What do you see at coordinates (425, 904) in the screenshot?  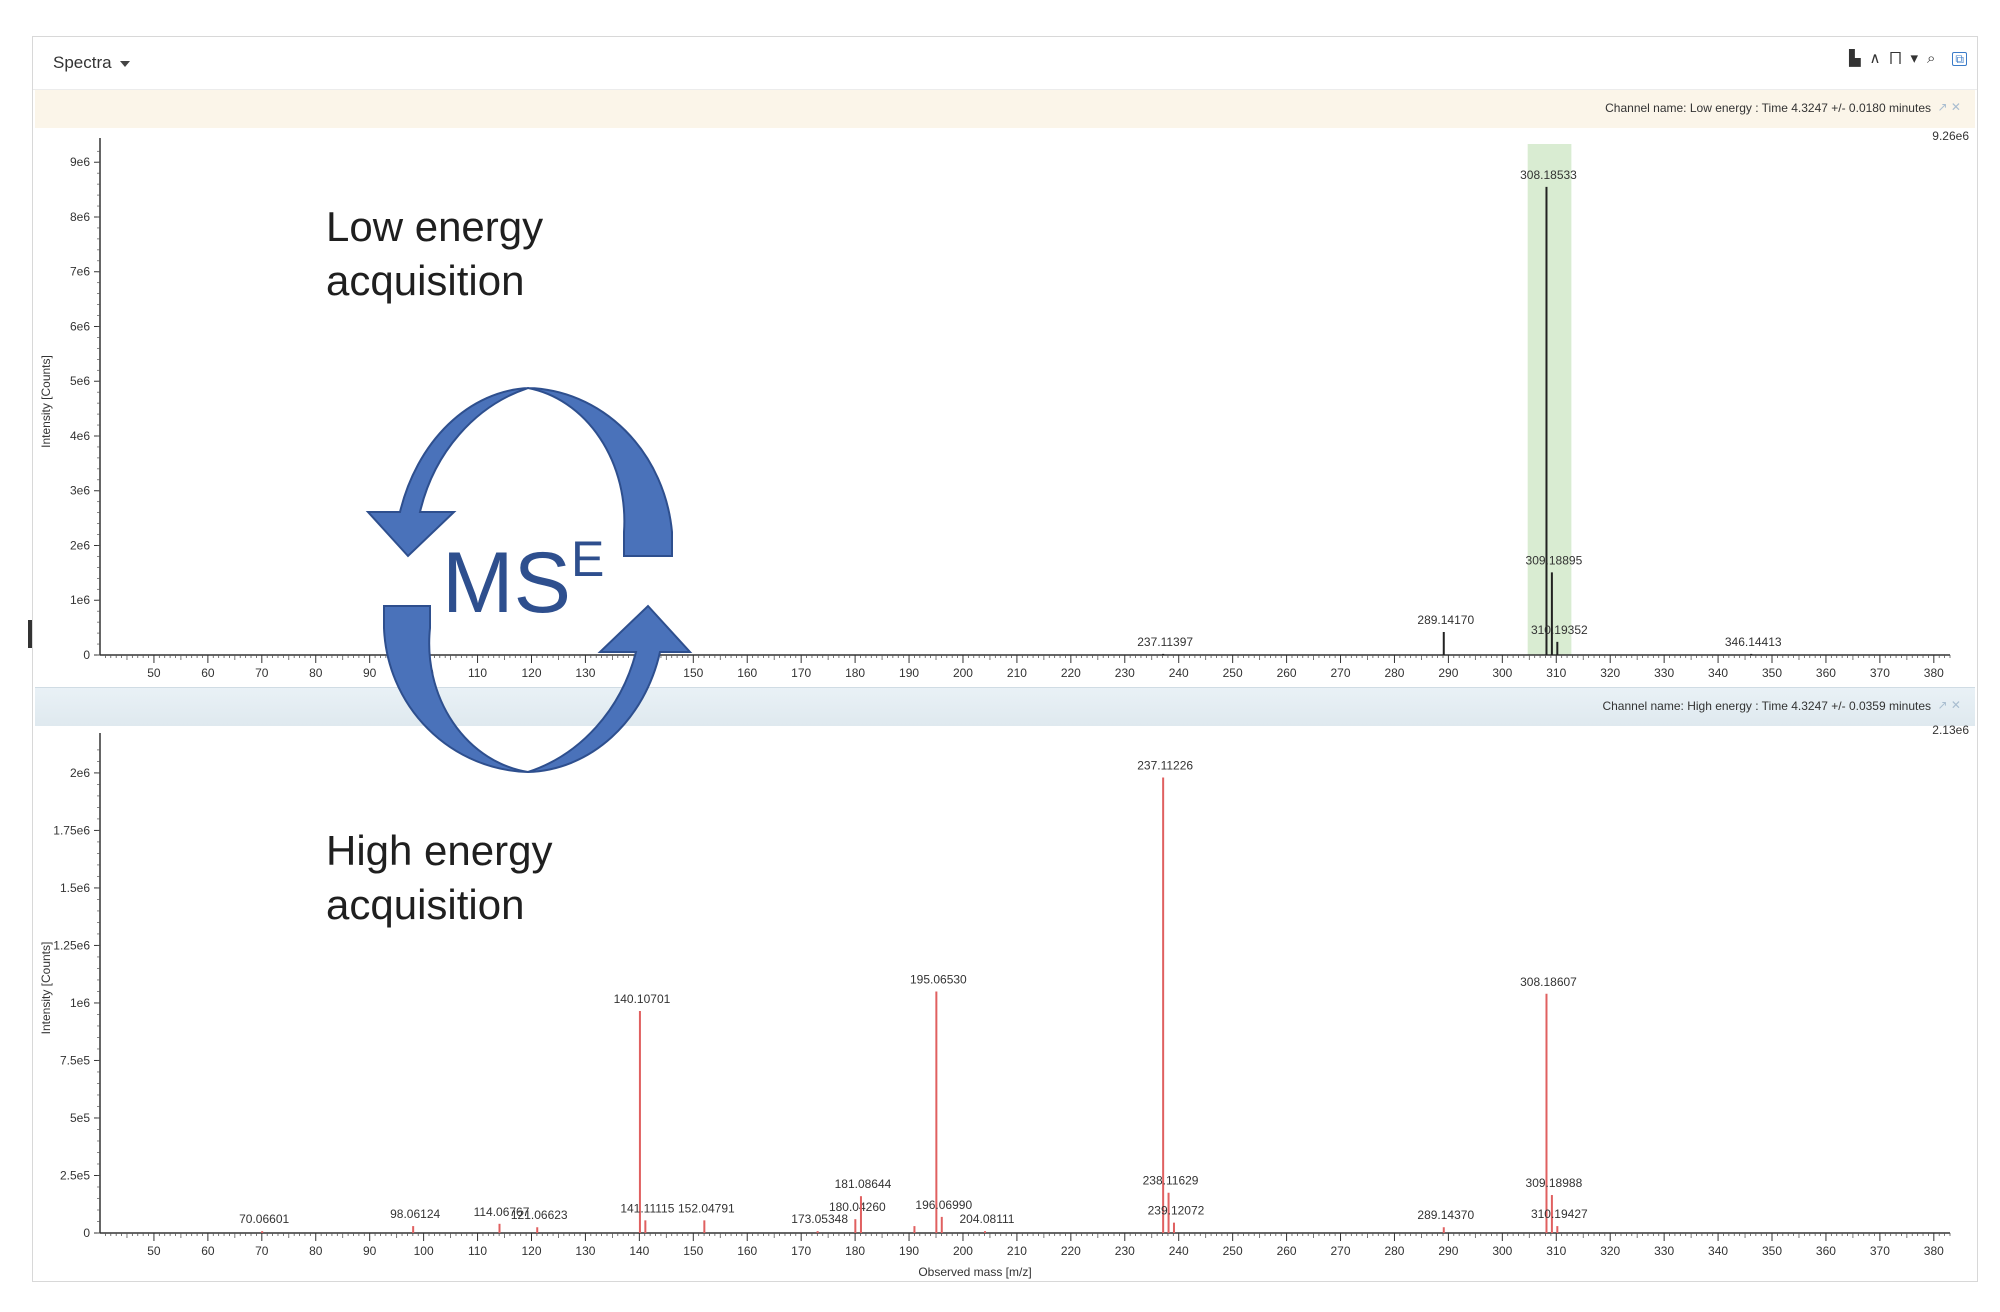 I see `high-caption-line-2: acquisition` at bounding box center [425, 904].